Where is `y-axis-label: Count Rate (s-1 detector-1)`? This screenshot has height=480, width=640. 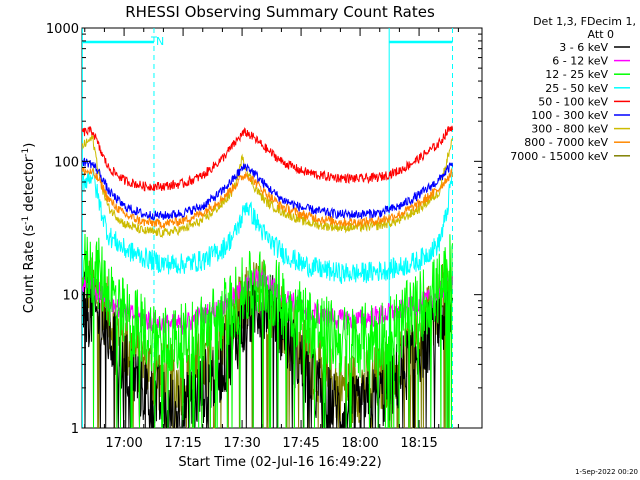
y-axis-label: Count Rate (s-1 detector-1) is located at coordinates (29, 228).